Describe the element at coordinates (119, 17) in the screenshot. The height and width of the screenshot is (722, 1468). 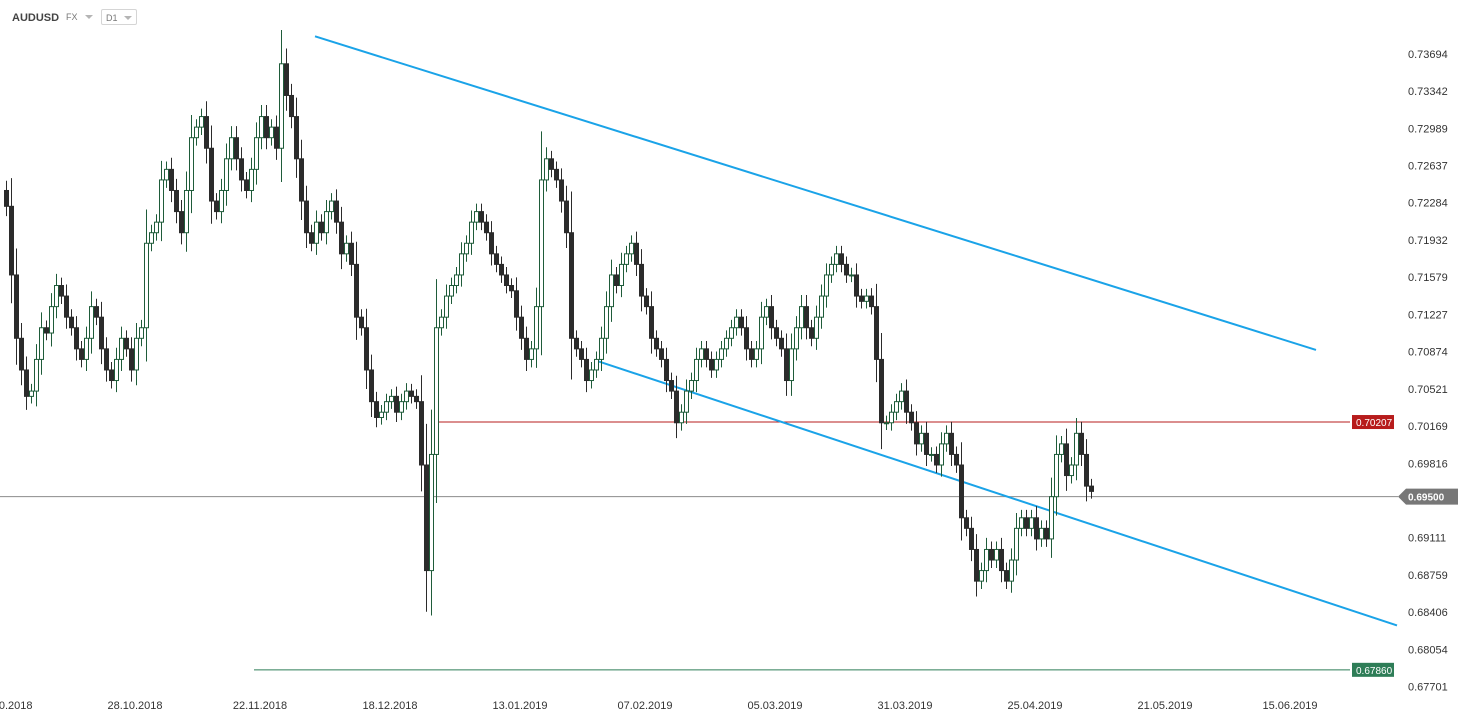
I see `timeframe-dropdown: D1` at that location.